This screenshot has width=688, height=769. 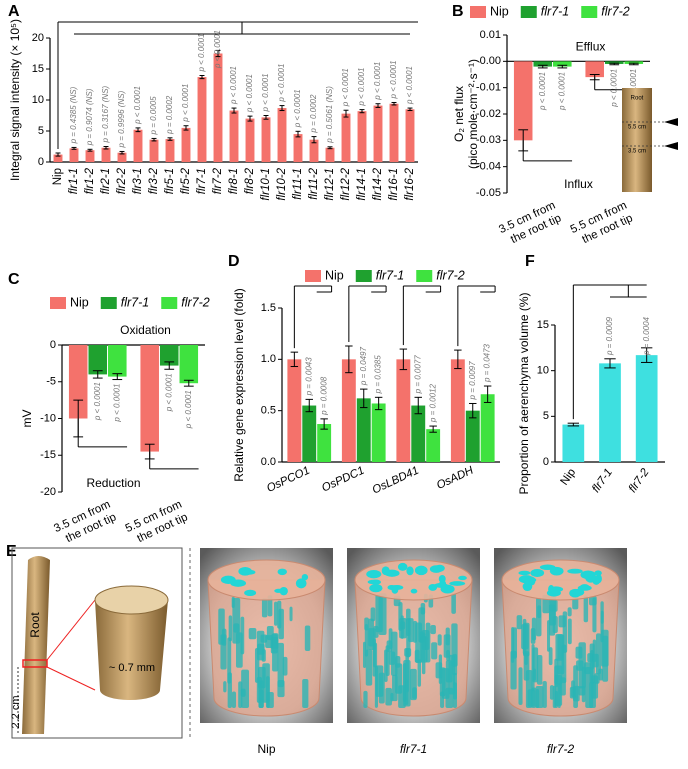 What do you see at coordinates (410, 183) in the screenshot?
I see `x-tick-label: flr16-2` at bounding box center [410, 183].